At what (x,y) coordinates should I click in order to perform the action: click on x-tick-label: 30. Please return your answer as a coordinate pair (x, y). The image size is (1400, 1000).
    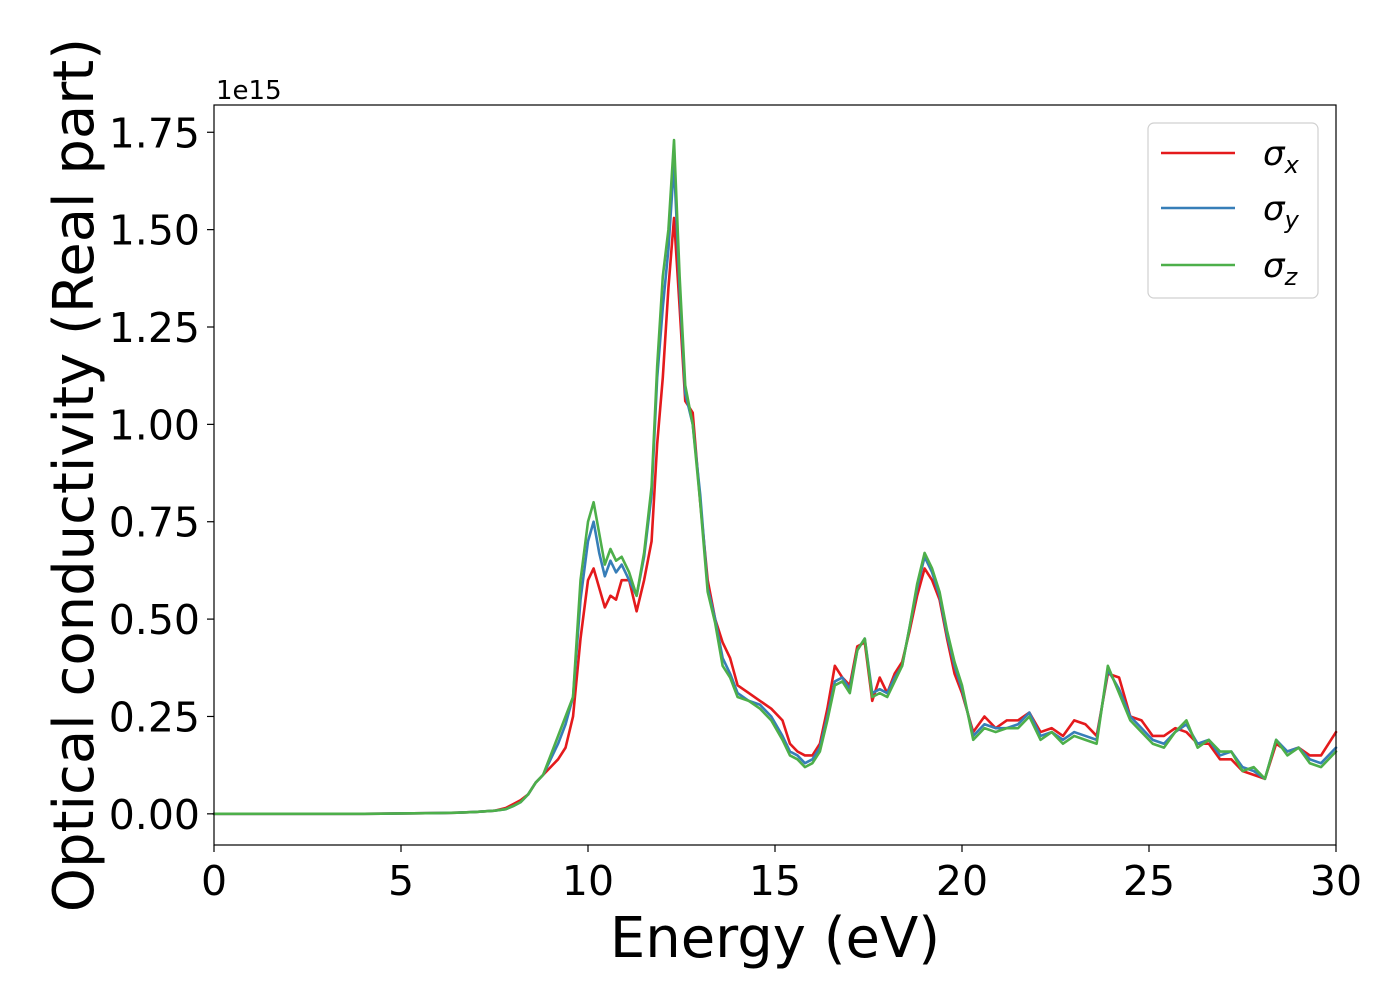
    Looking at the image, I should click on (1336, 881).